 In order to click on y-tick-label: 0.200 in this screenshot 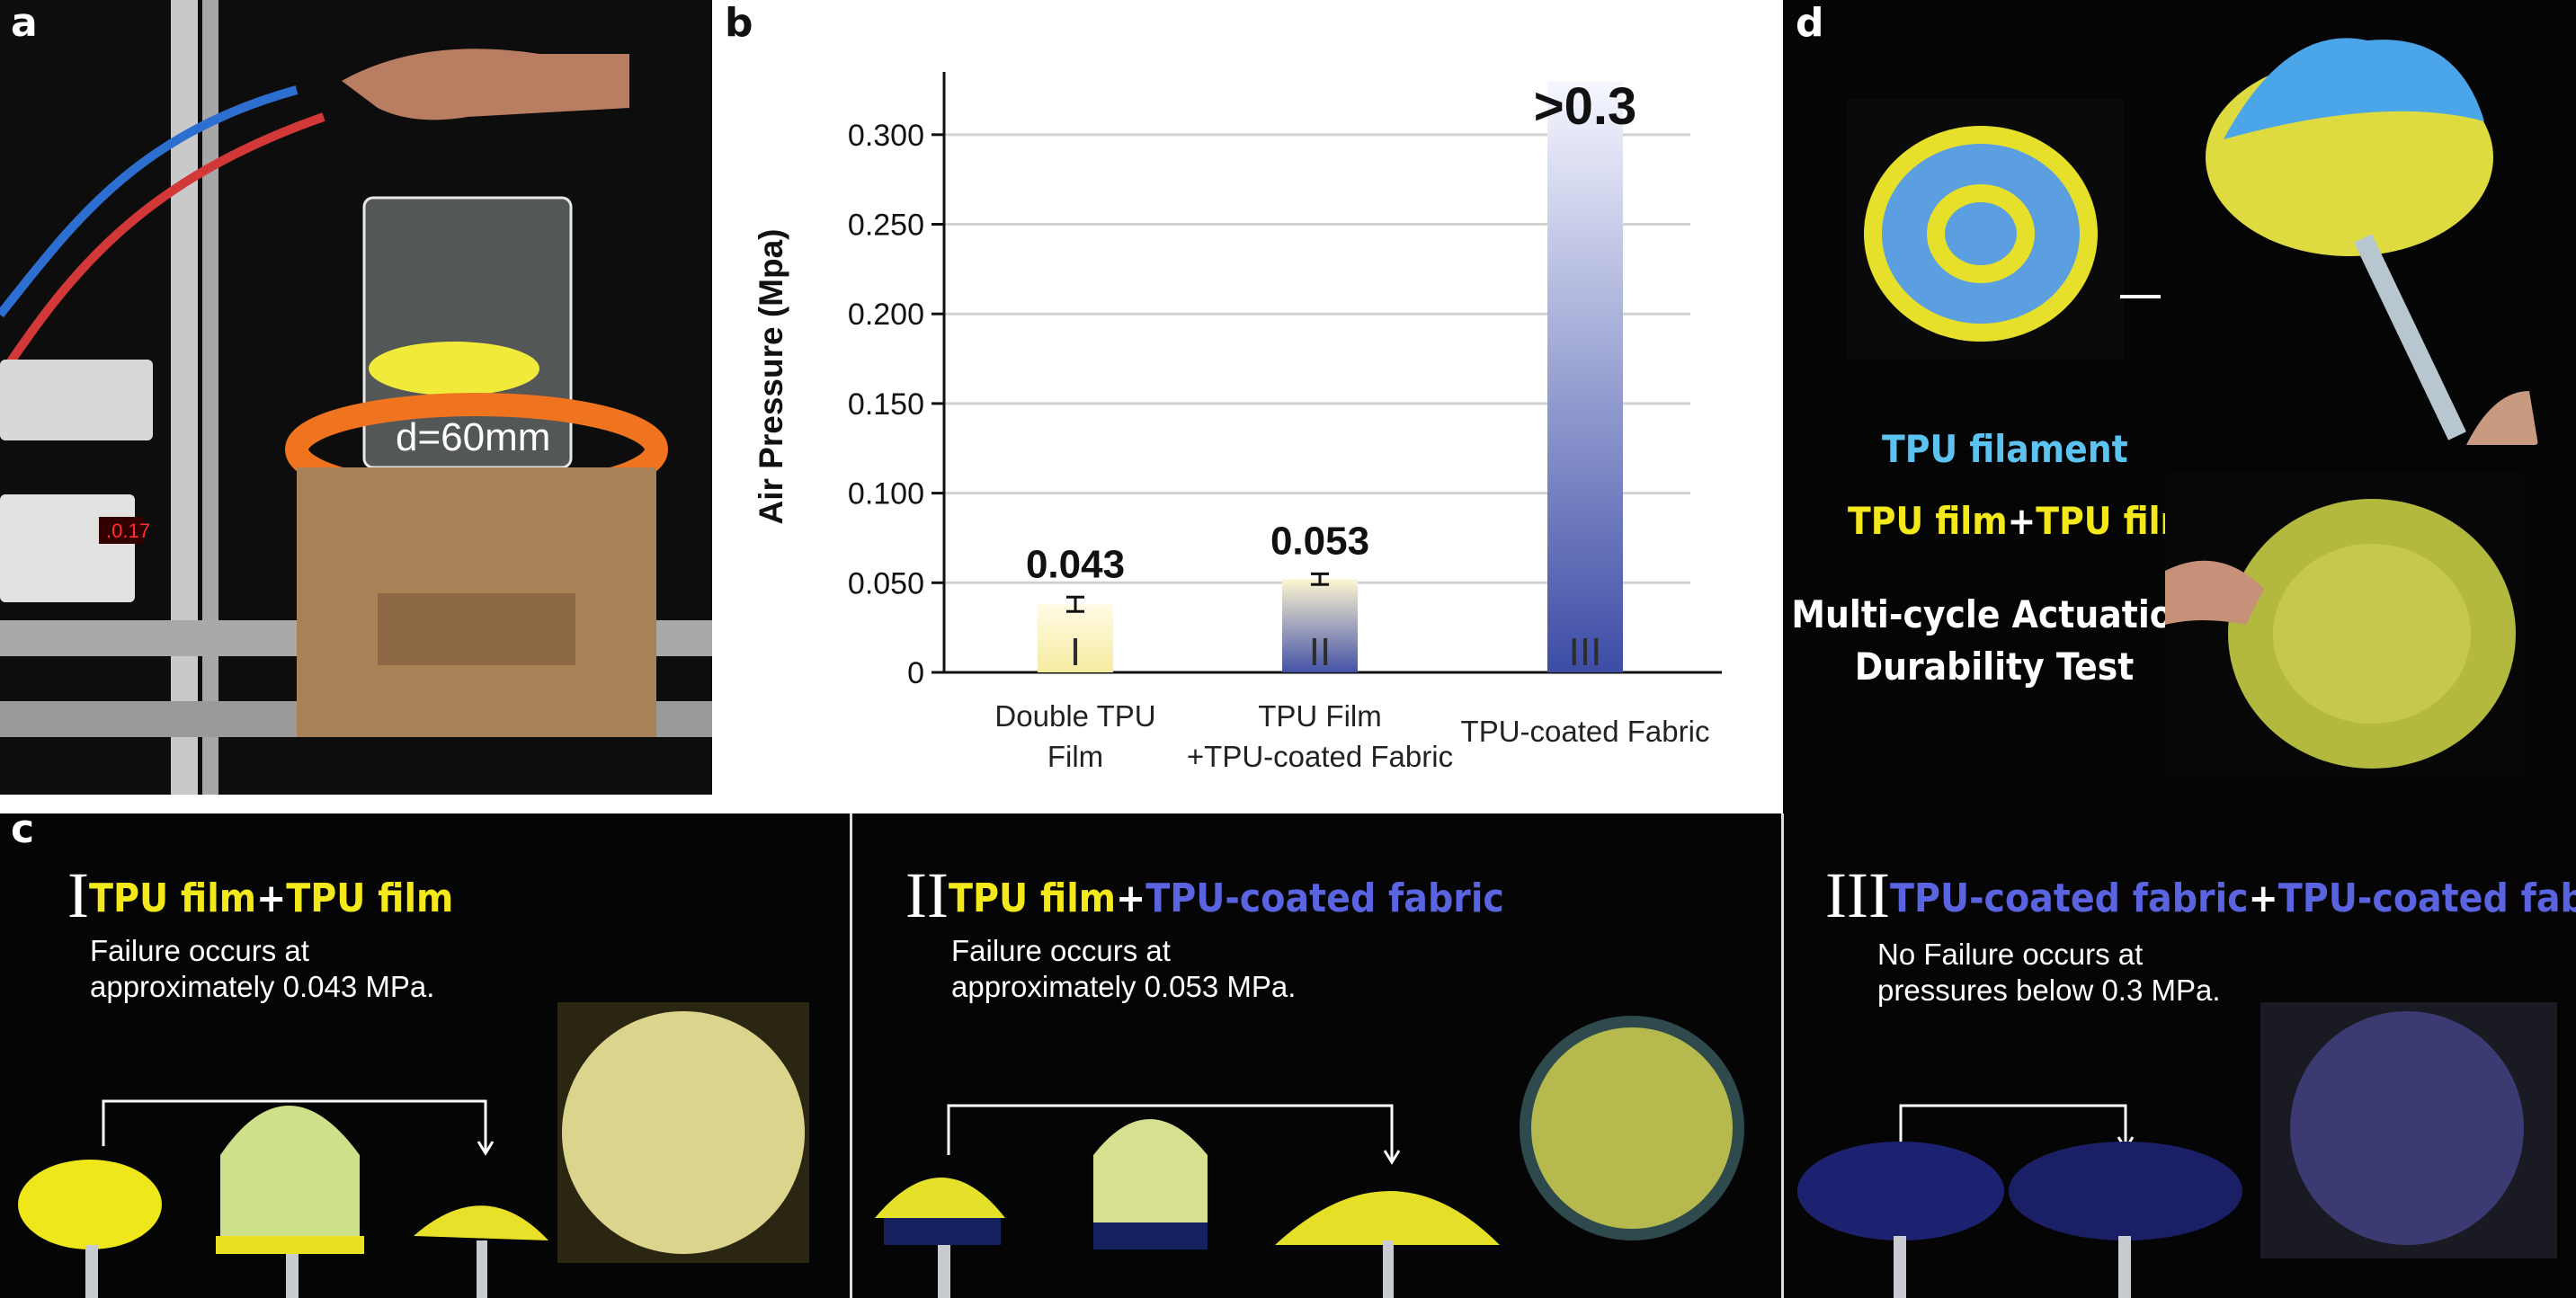, I will do `click(886, 315)`.